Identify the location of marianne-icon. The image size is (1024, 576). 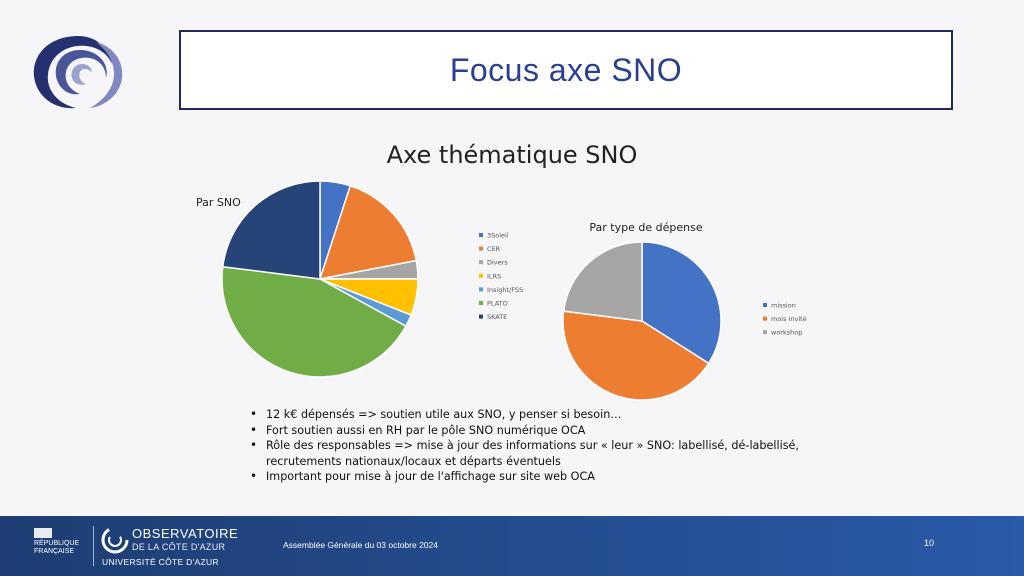
(43, 533).